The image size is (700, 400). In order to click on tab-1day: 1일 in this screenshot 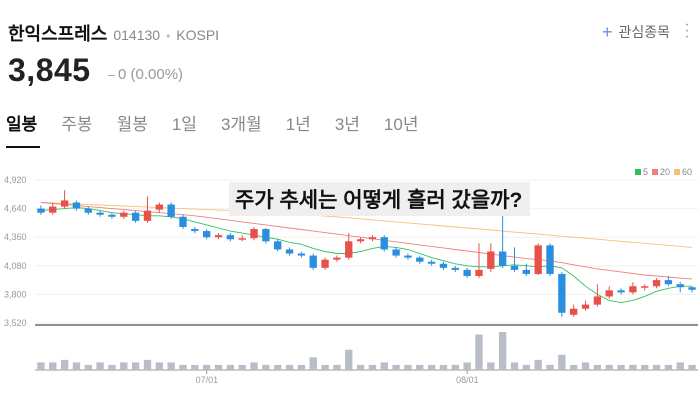, I will do `click(184, 124)`.